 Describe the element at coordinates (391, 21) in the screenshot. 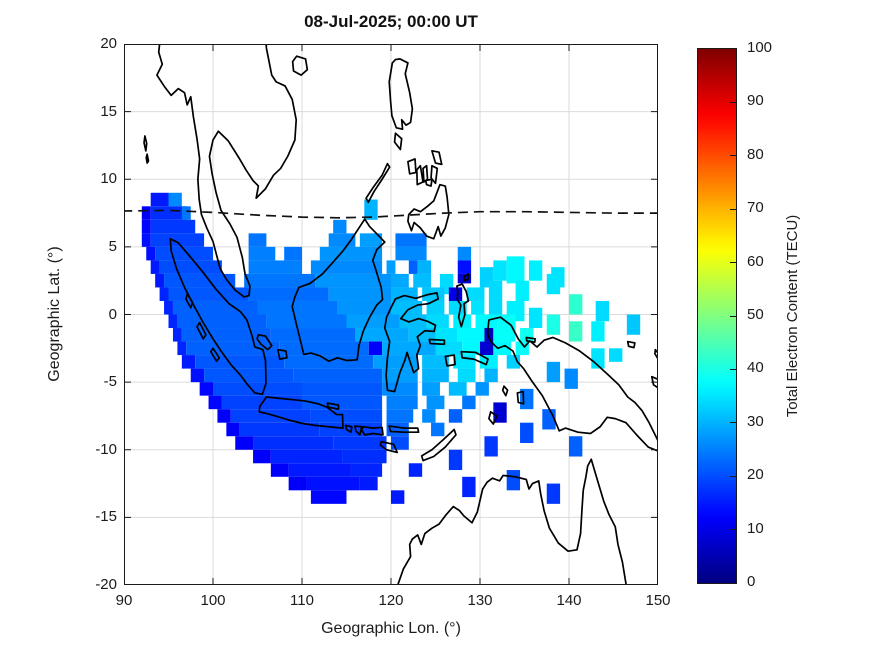

I see `plot-title: 08-Jul-2025; 00:00 UT` at that location.